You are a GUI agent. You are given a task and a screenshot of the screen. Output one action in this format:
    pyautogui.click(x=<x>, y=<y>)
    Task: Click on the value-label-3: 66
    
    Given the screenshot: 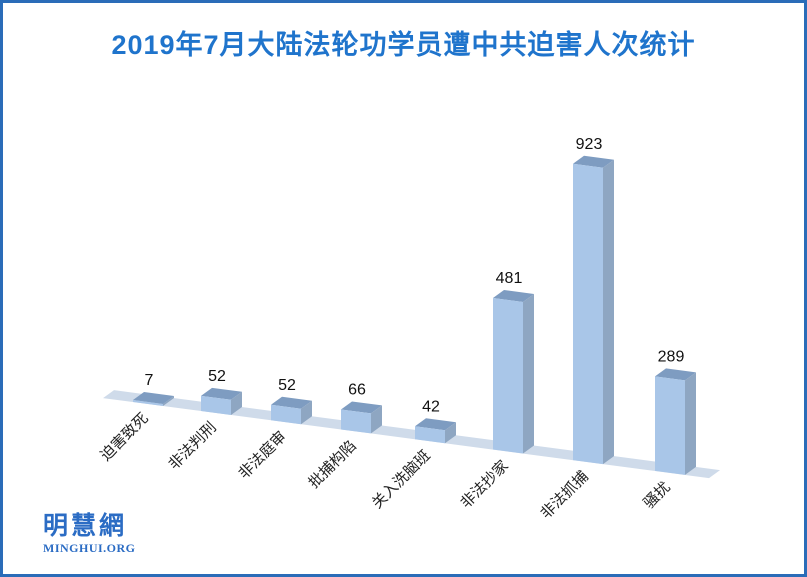 What is the action you would take?
    pyautogui.click(x=357, y=389)
    